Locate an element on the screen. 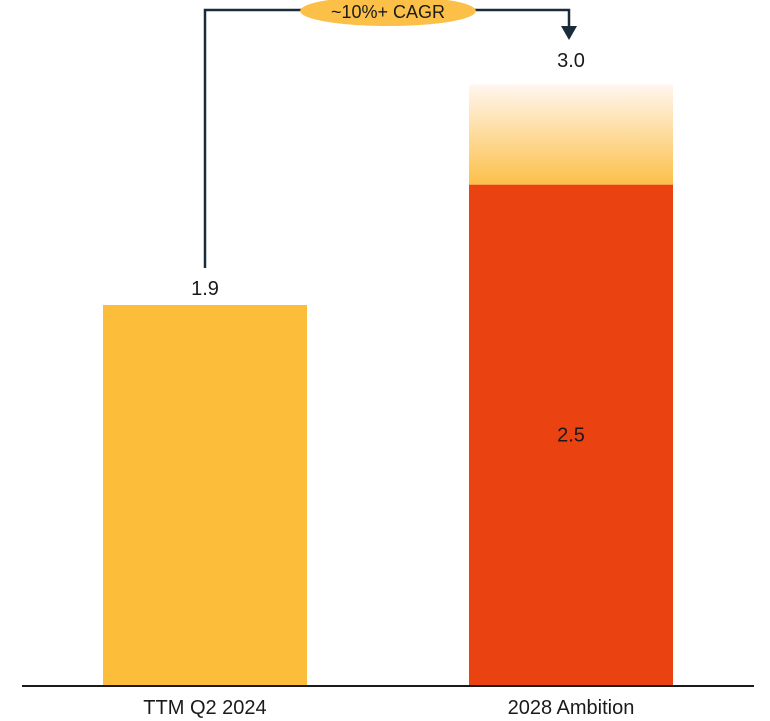 Image resolution: width=770 pixels, height=721 pixels. x-tick-label-ttm: TTM Q2 2024 is located at coordinates (204, 708).